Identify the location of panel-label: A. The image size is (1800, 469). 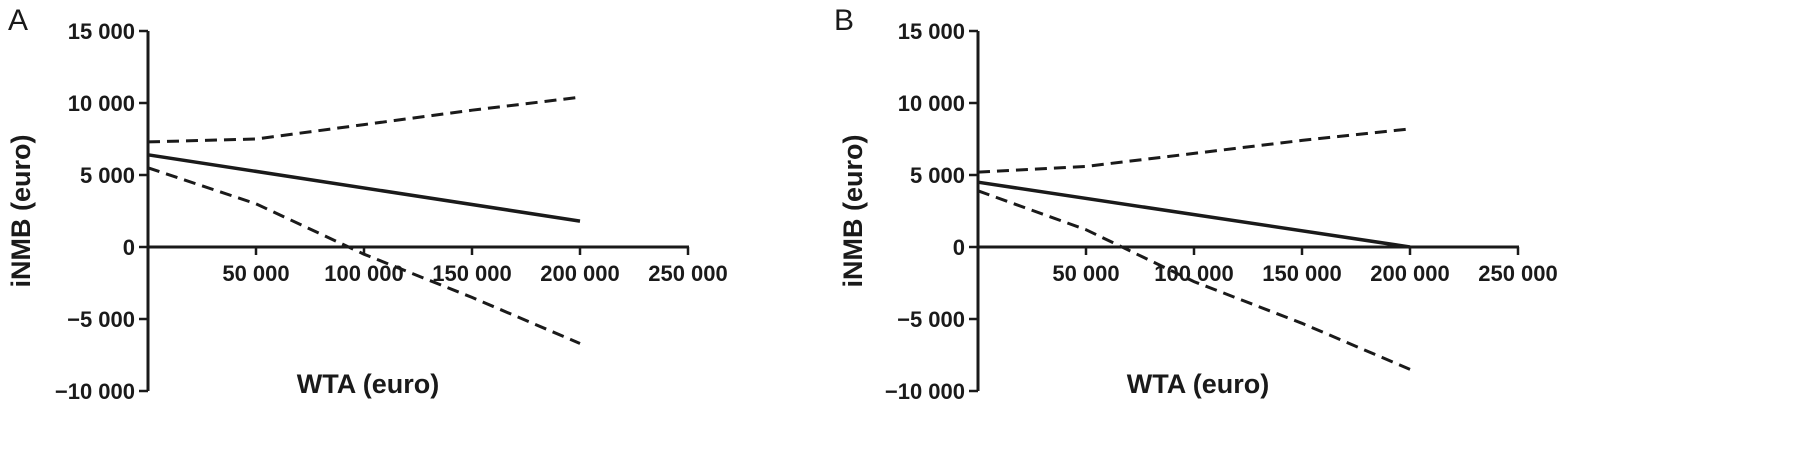
(18, 20).